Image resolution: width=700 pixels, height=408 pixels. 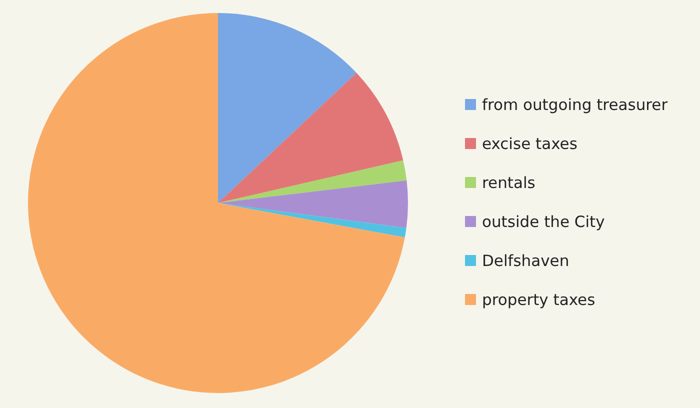 I want to click on legend-label: from outgoing treasurer, so click(x=575, y=105).